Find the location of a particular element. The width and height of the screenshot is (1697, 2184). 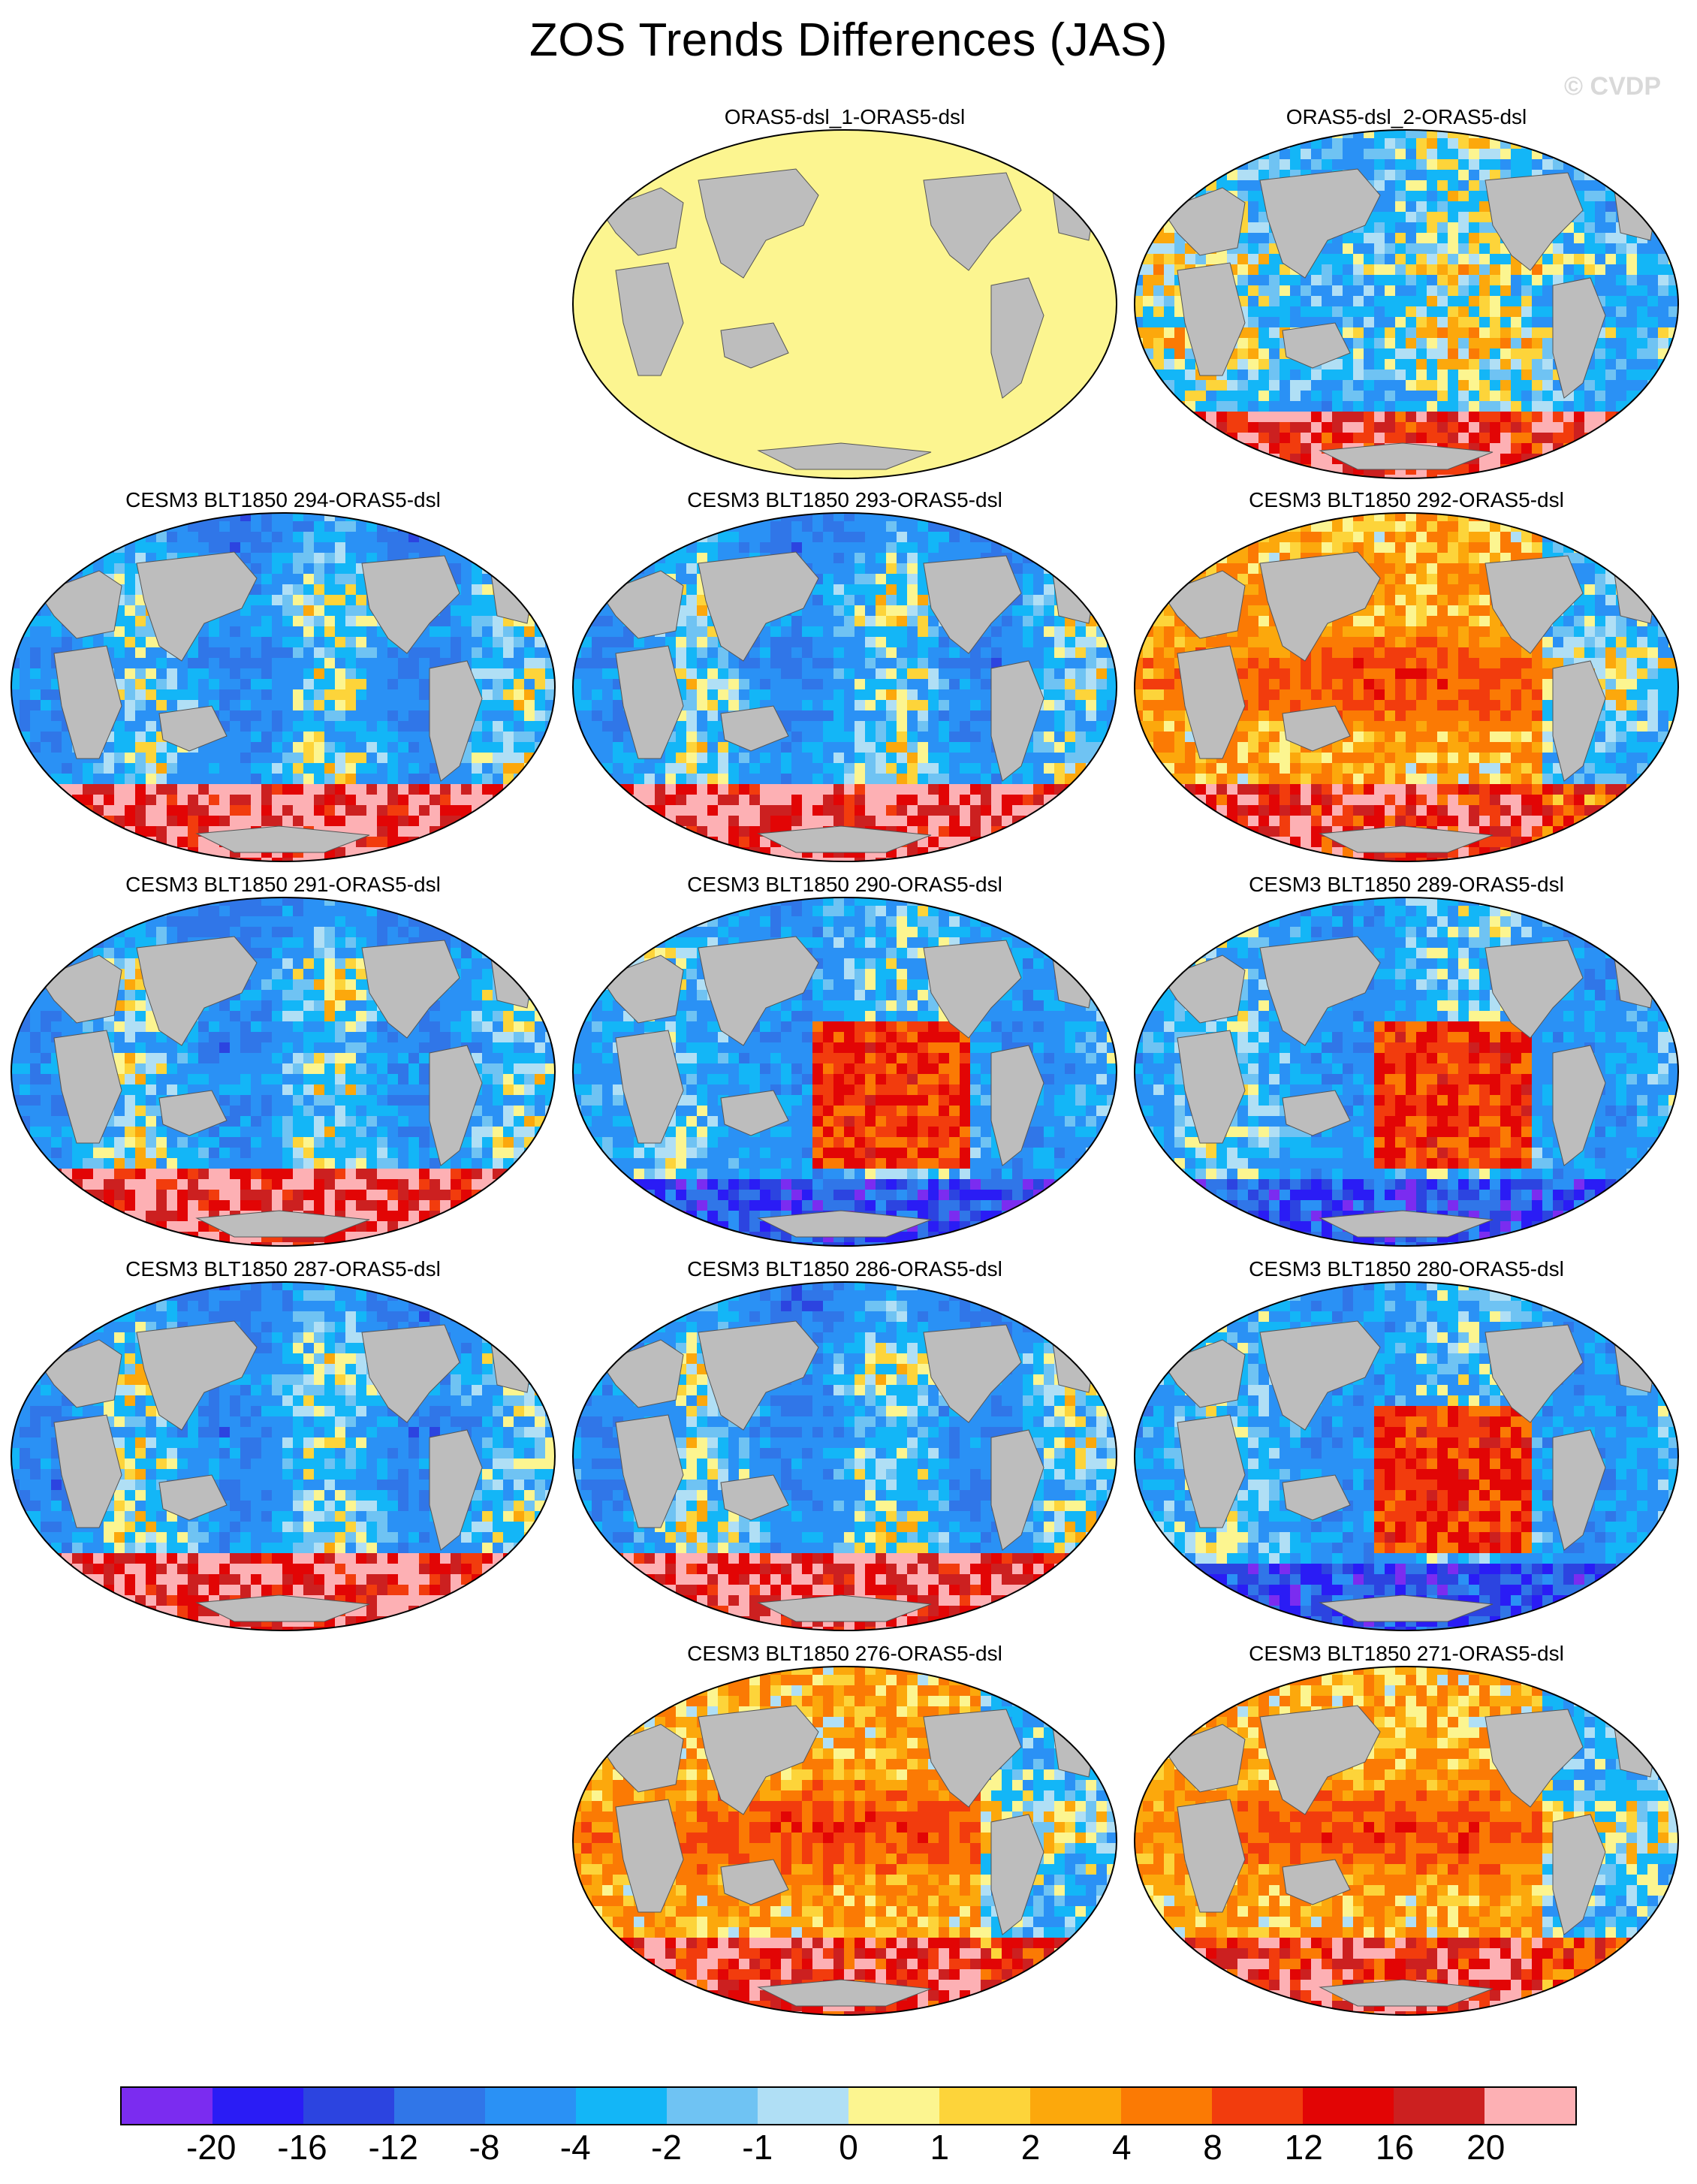

map-panel: CESM3 BLT1850 276-ORAS5-dsl is located at coordinates (845, 1833).